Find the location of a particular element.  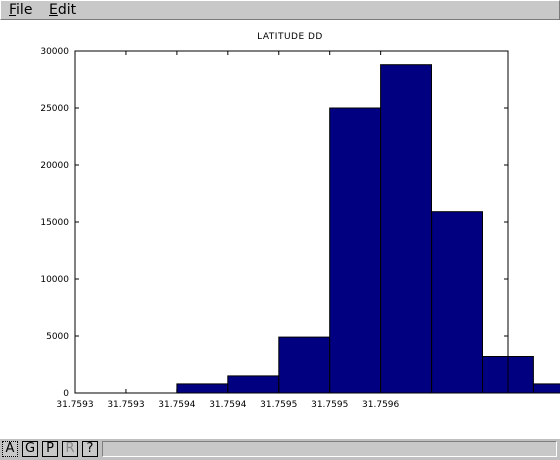

toolbar-button-r: R is located at coordinates (70, 449).